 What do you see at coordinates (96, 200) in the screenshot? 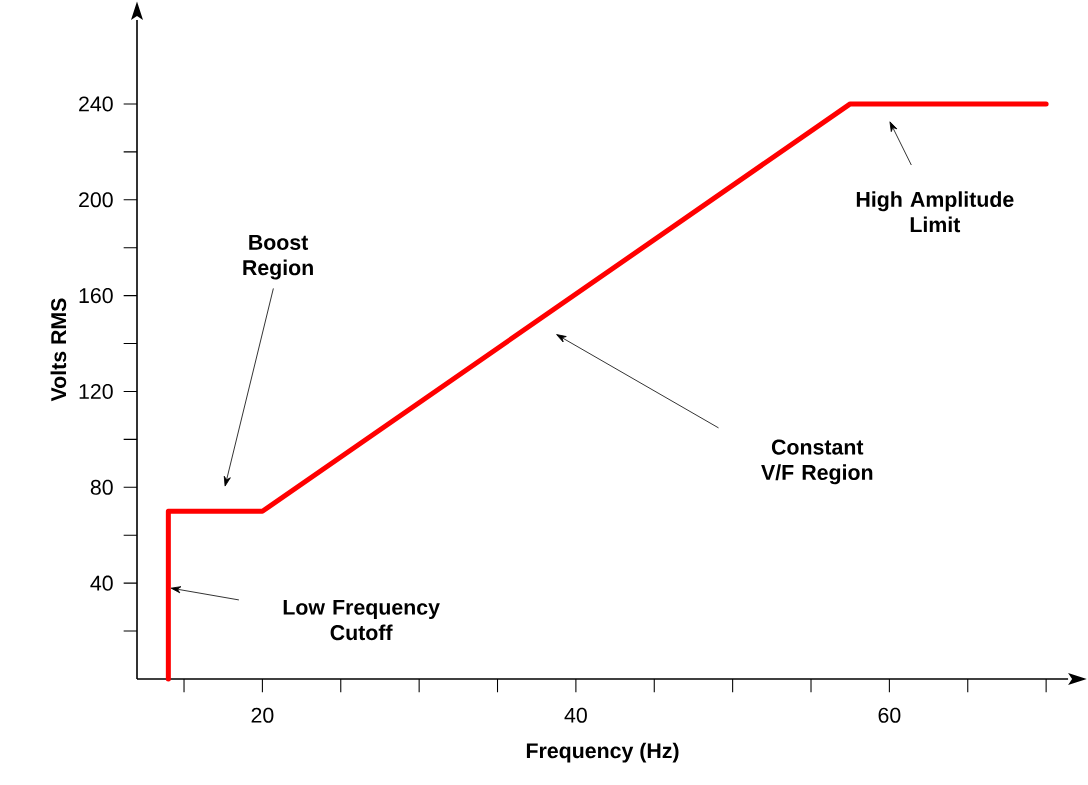
I see `y-tick-label: 200` at bounding box center [96, 200].